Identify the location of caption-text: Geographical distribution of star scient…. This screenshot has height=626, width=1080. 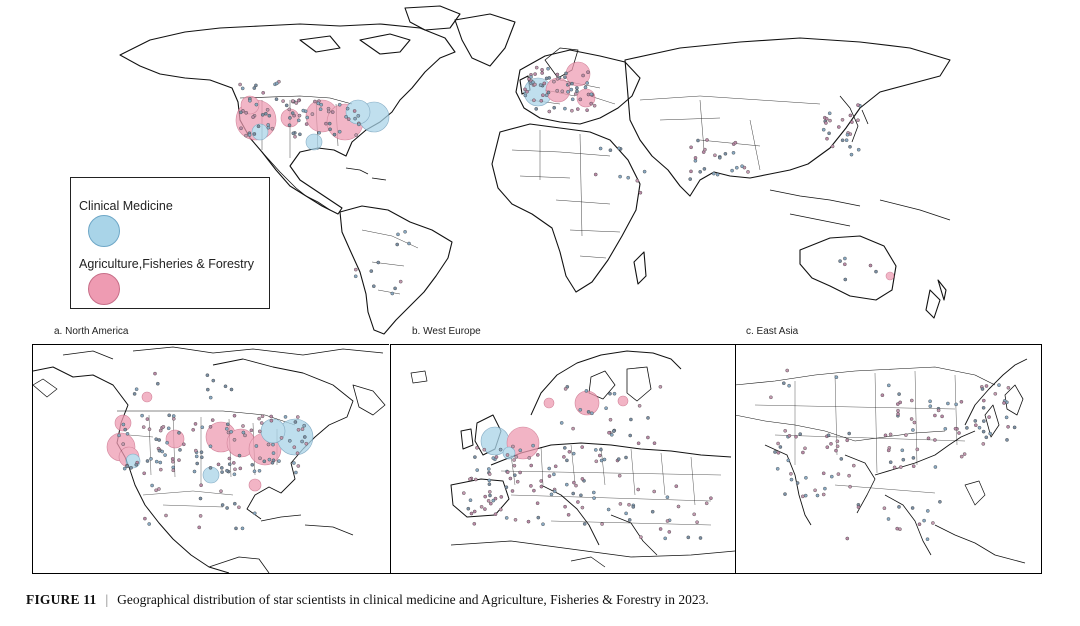
(413, 599).